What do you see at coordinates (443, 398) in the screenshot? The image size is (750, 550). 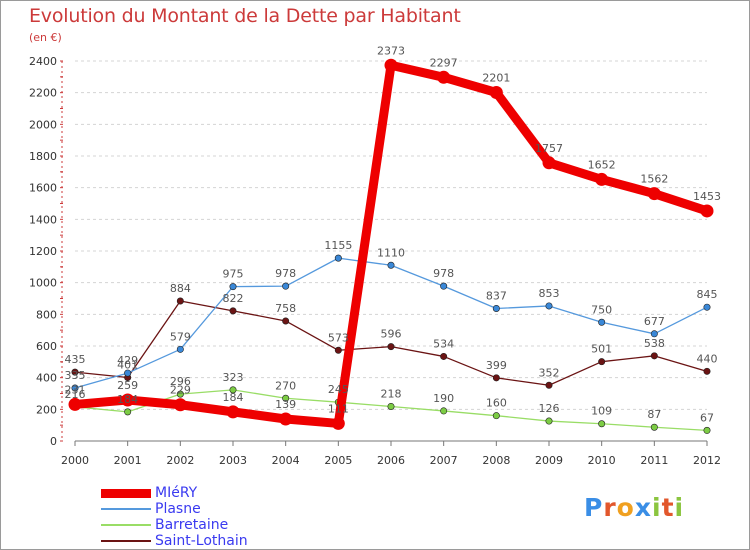 I see `data-label-barretaine: 190` at bounding box center [443, 398].